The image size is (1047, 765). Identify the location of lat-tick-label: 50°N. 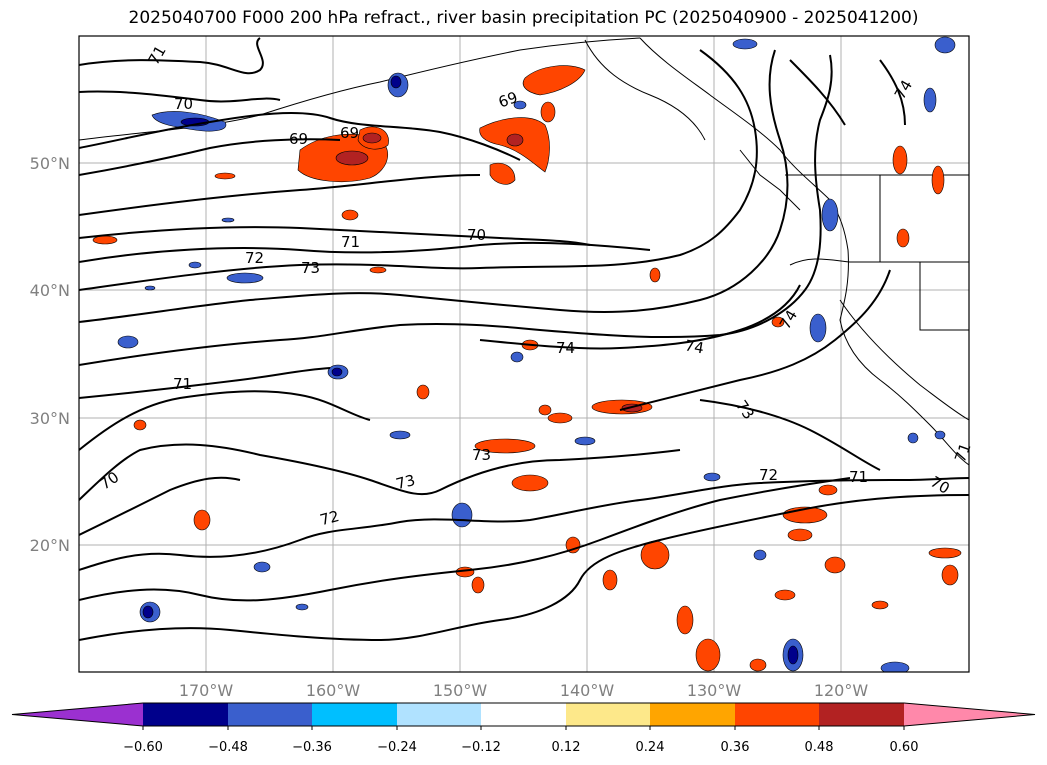
(50, 163).